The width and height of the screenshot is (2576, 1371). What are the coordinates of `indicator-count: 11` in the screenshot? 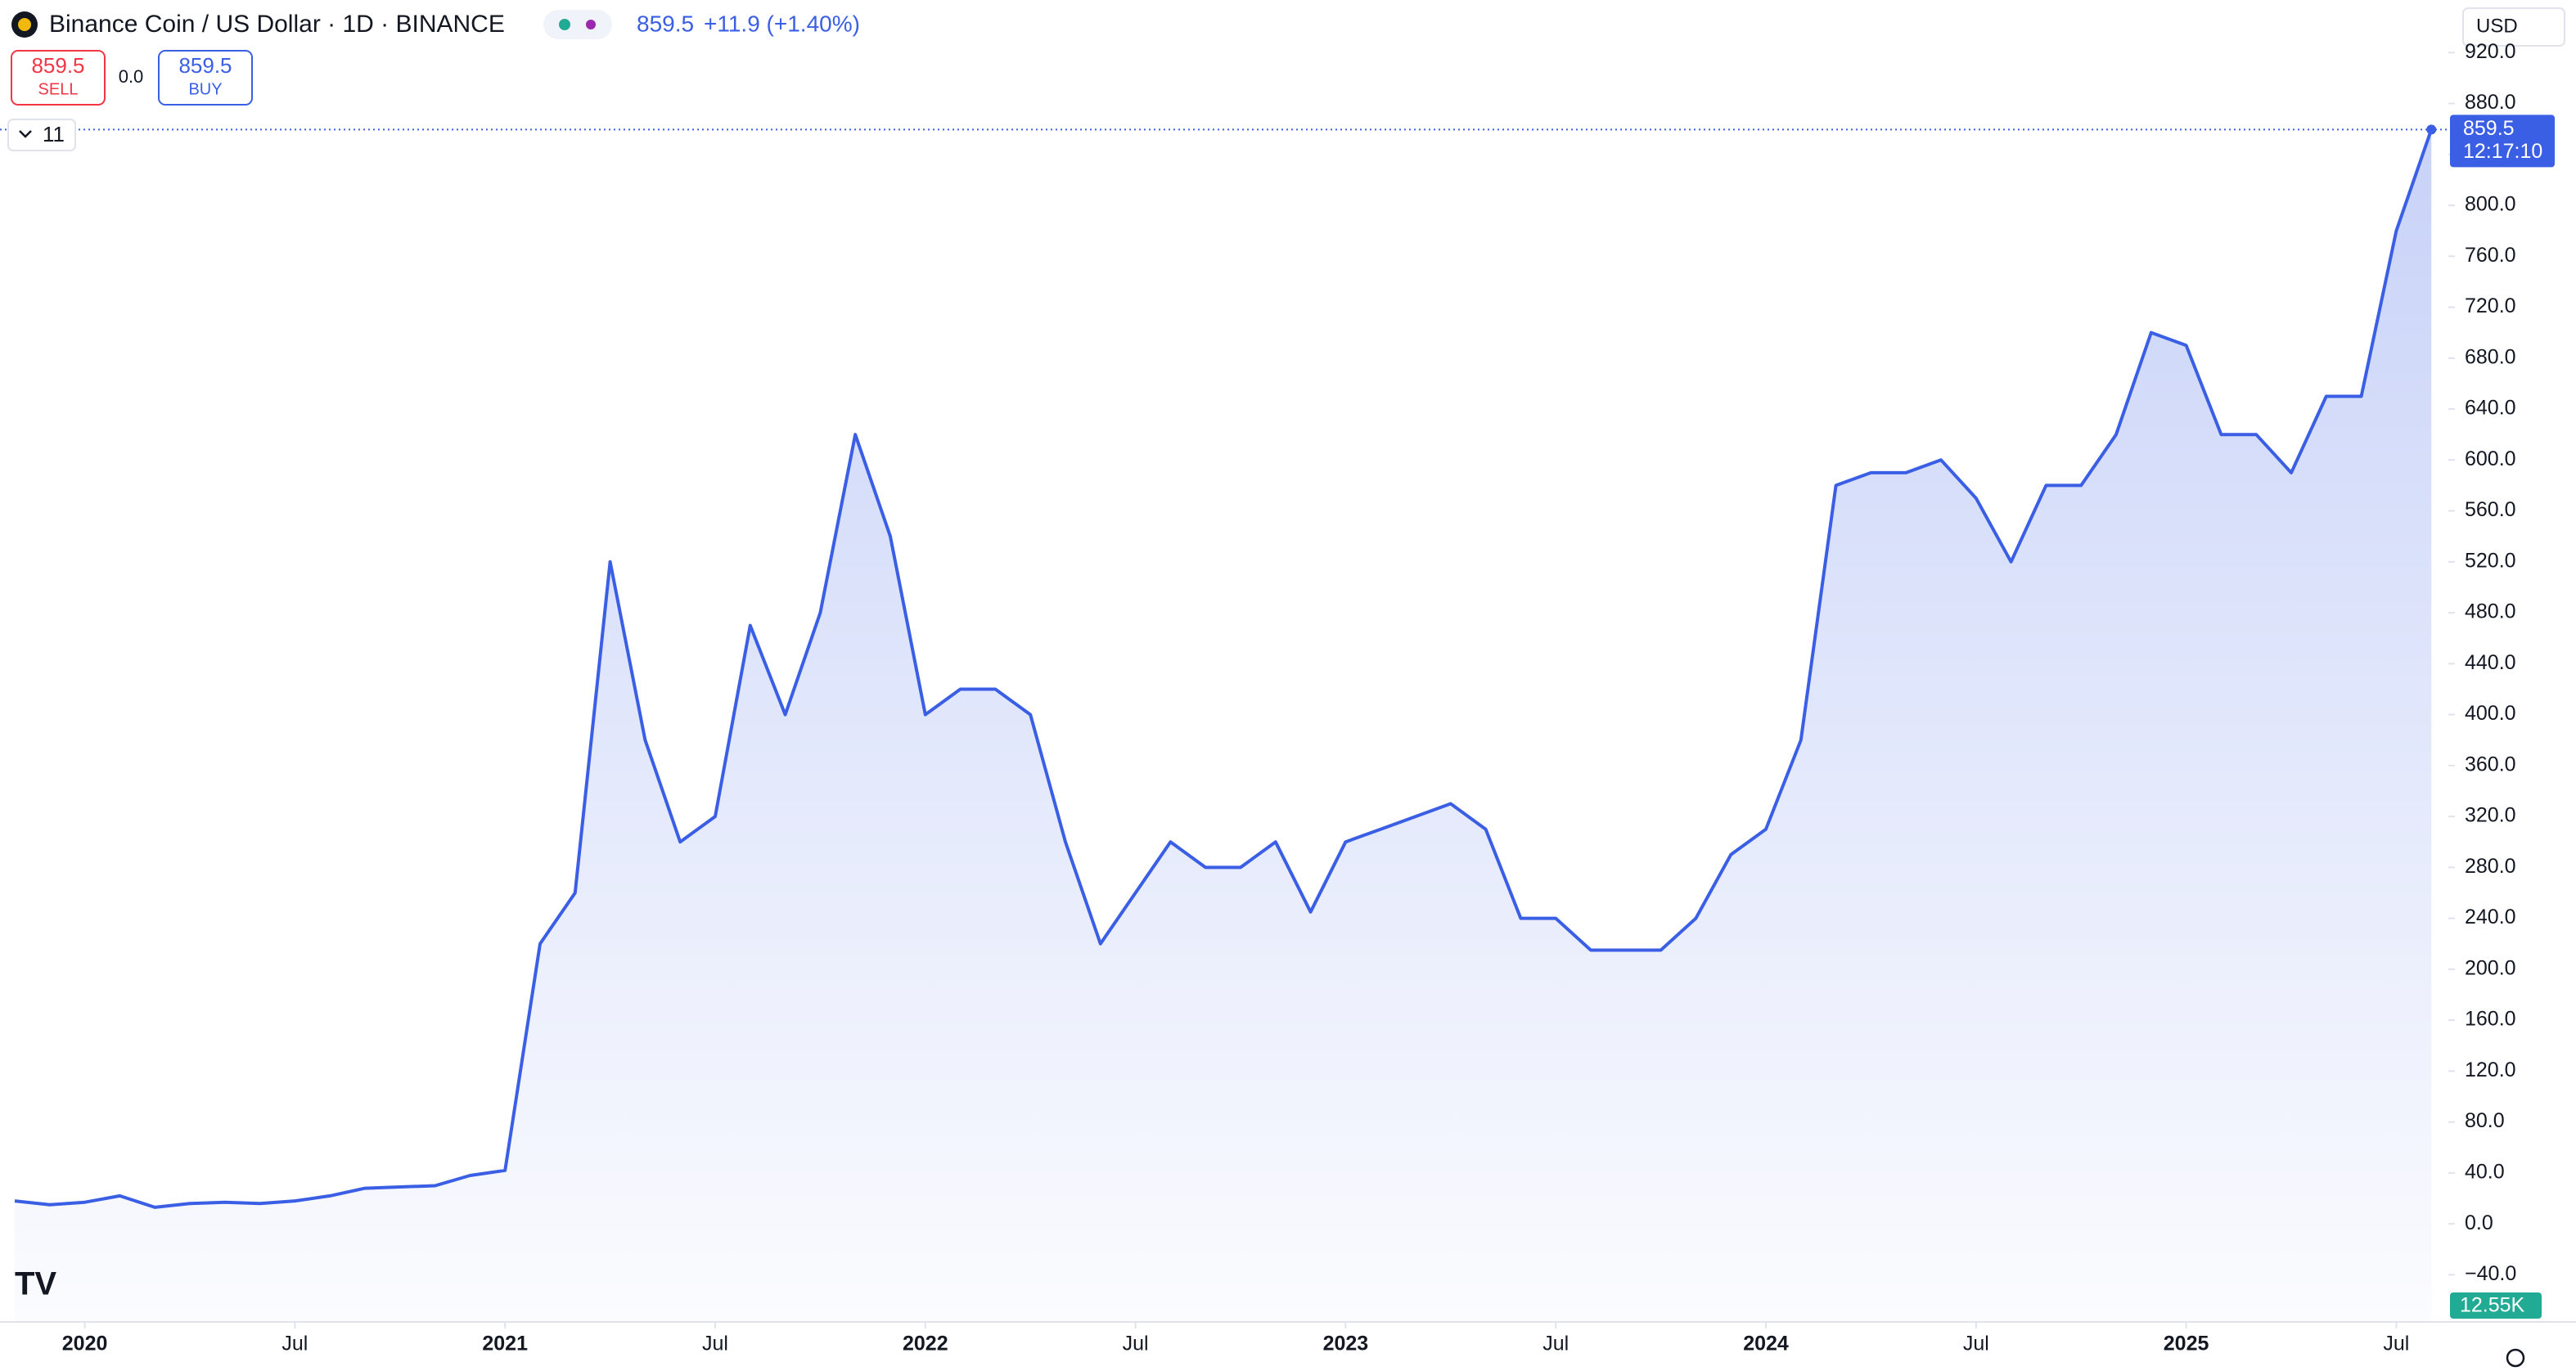 It's located at (54, 134).